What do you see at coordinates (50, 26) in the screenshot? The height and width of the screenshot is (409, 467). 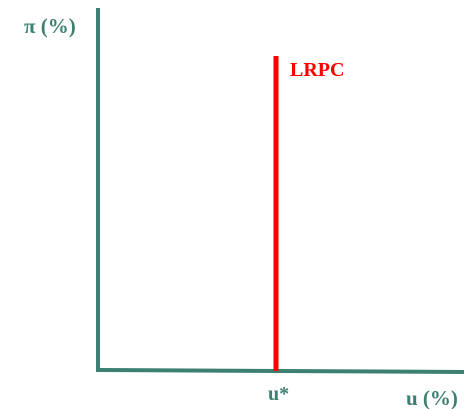 I see `y-axis-label: π (%)` at bounding box center [50, 26].